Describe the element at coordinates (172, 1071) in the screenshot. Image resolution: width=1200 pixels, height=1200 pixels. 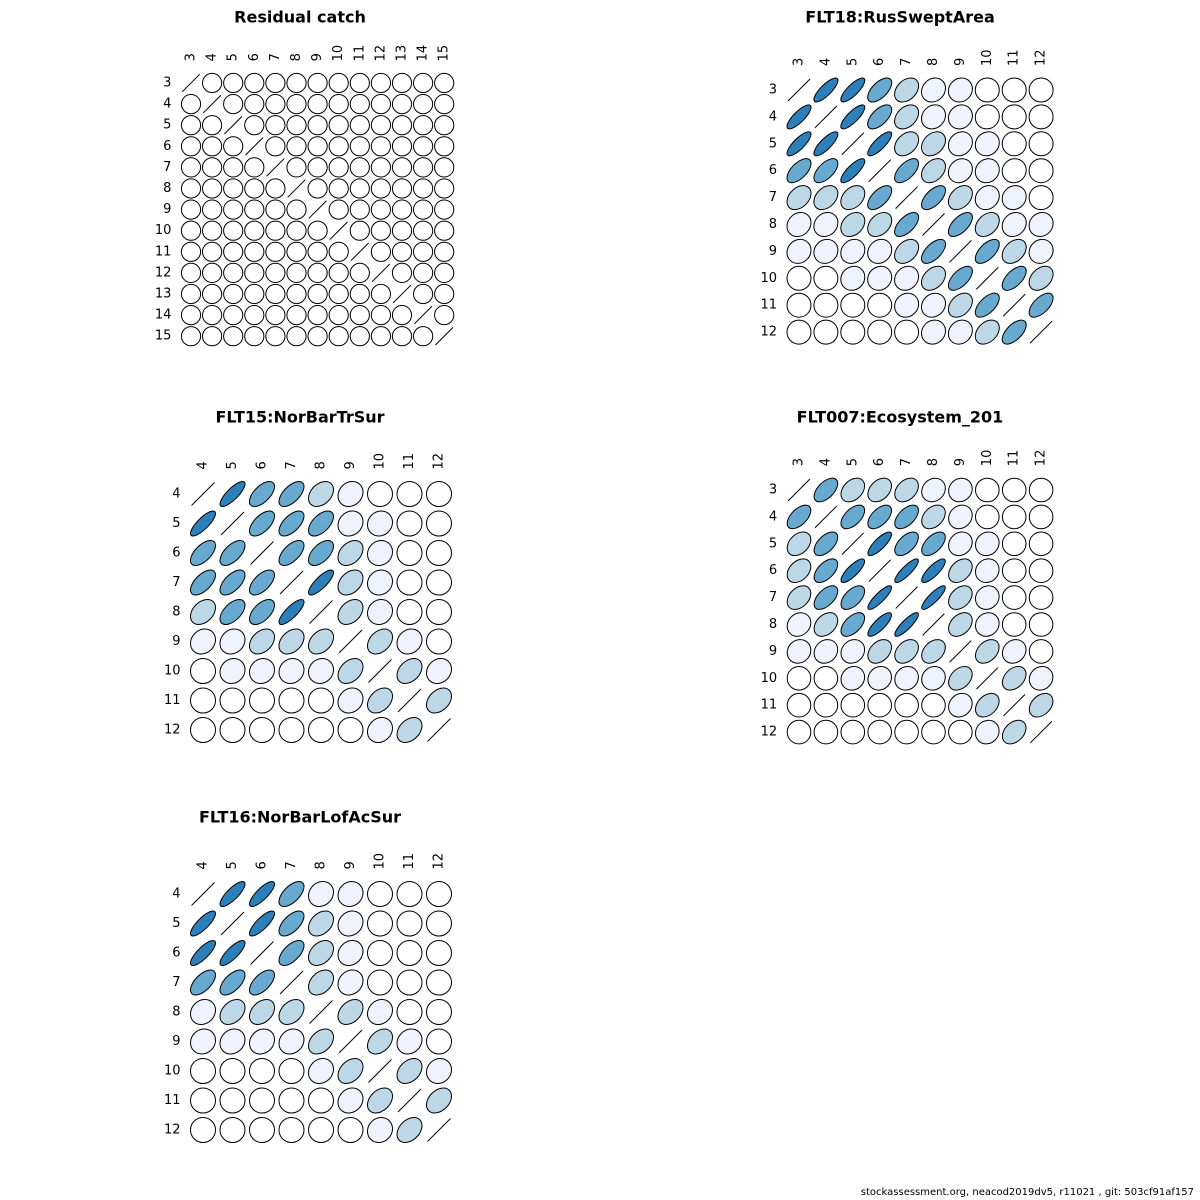
I see `row-label: 10` at that location.